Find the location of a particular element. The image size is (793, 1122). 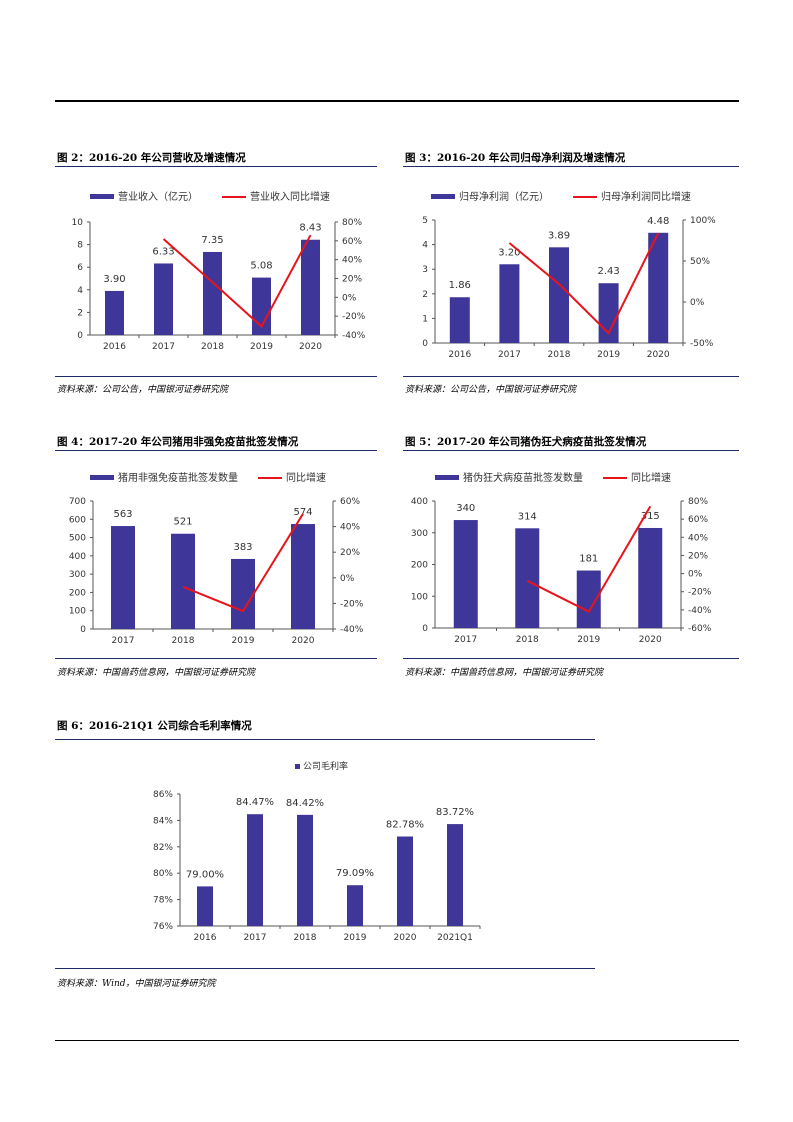

legend-line-label: 同比增速 is located at coordinates (306, 477).